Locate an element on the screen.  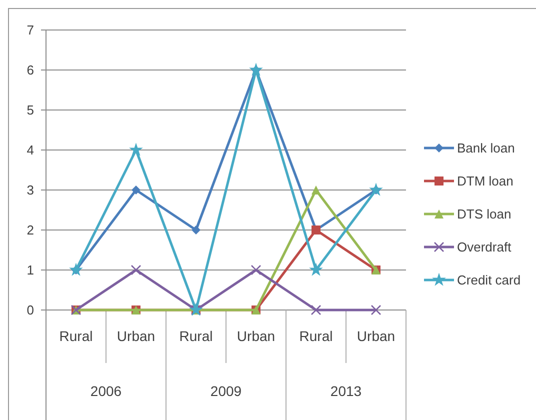
legend-label: DTM loan is located at coordinates (485, 181).